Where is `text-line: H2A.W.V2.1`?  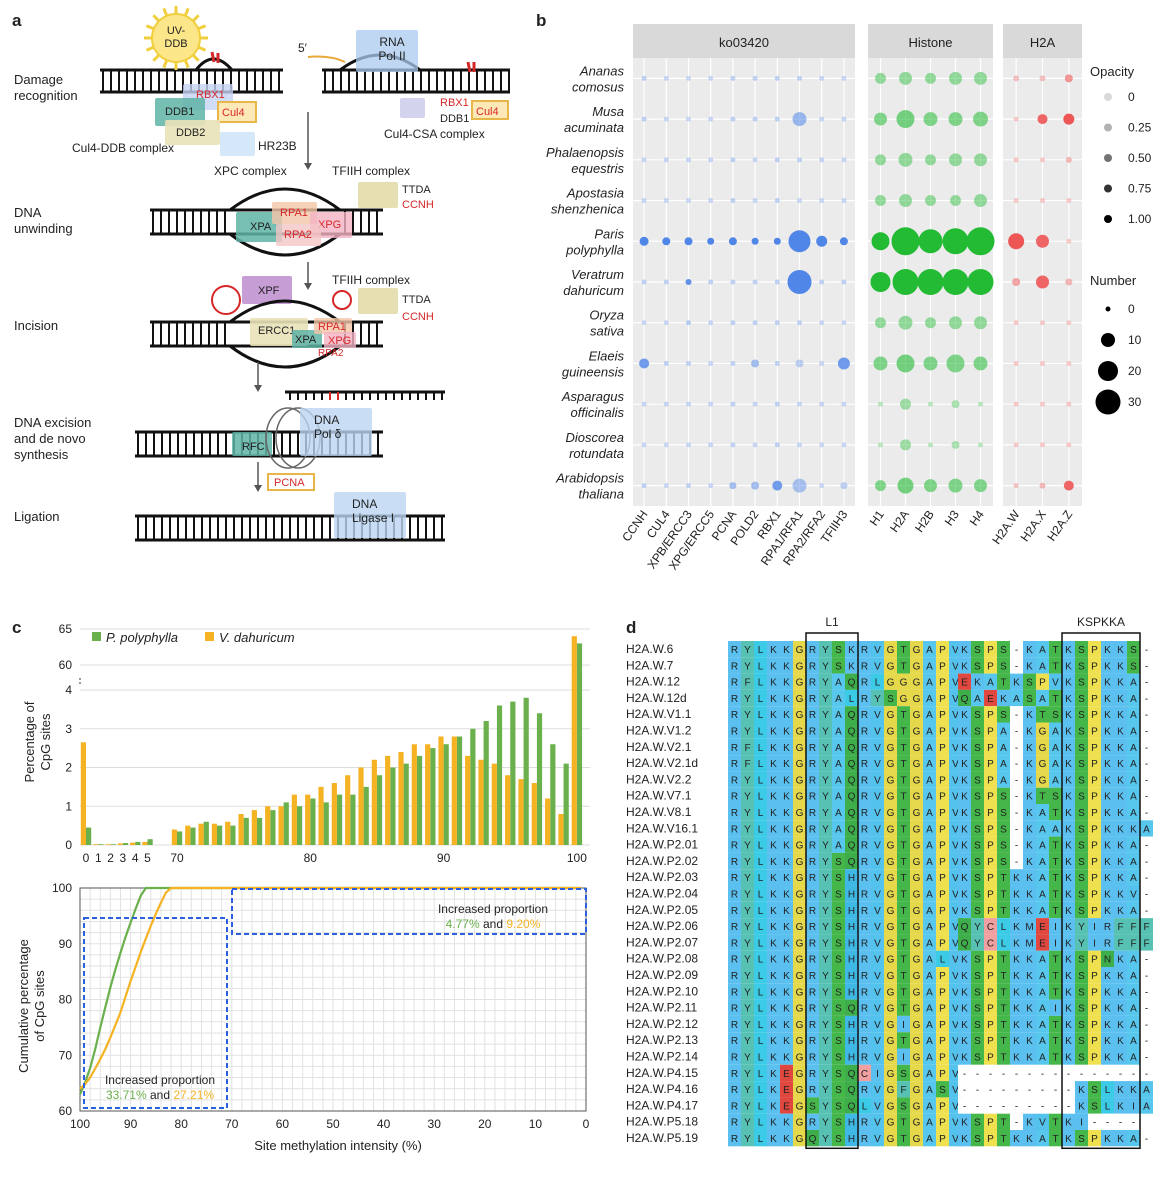 text-line: H2A.W.V2.1 is located at coordinates (659, 747).